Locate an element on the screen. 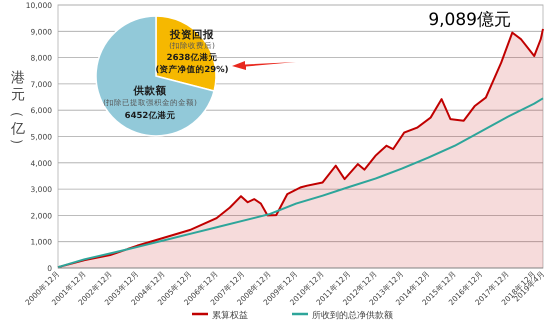 The width and height of the screenshot is (547, 333). legend-label: 所收到的总净供款额 is located at coordinates (352, 315).